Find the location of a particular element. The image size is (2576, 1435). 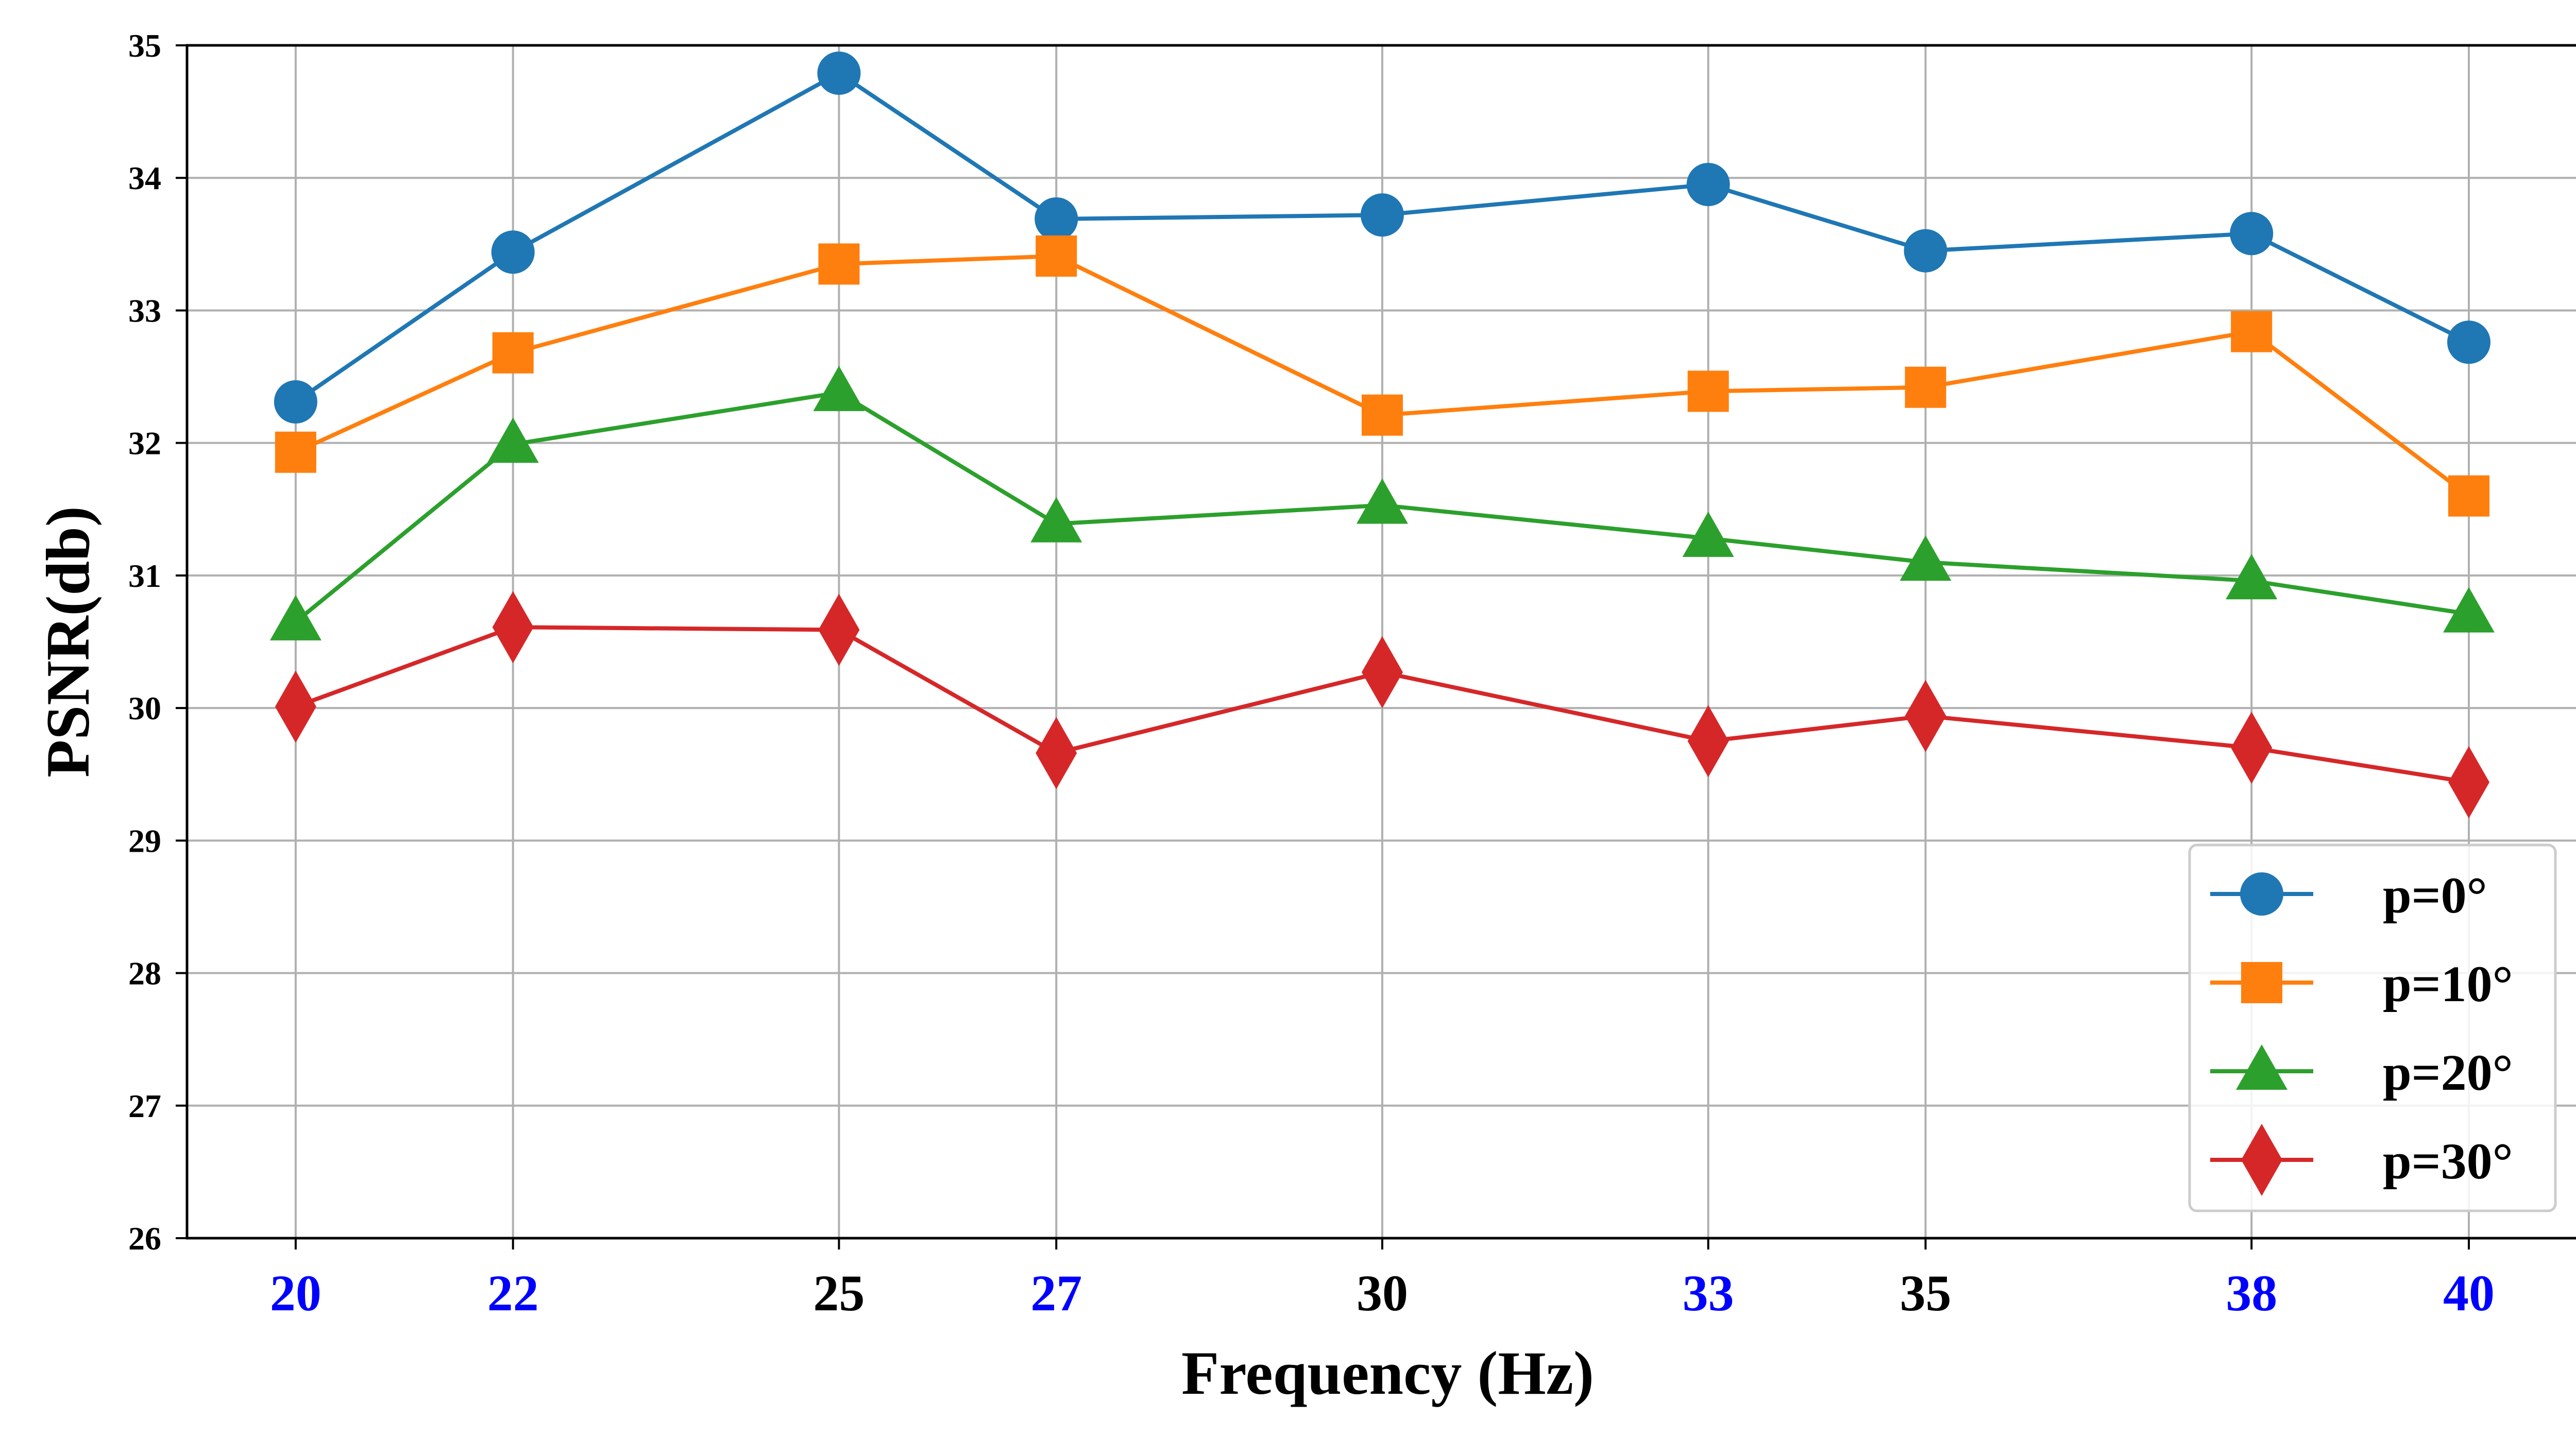

legend-item: p=10° is located at coordinates (2361, 983).